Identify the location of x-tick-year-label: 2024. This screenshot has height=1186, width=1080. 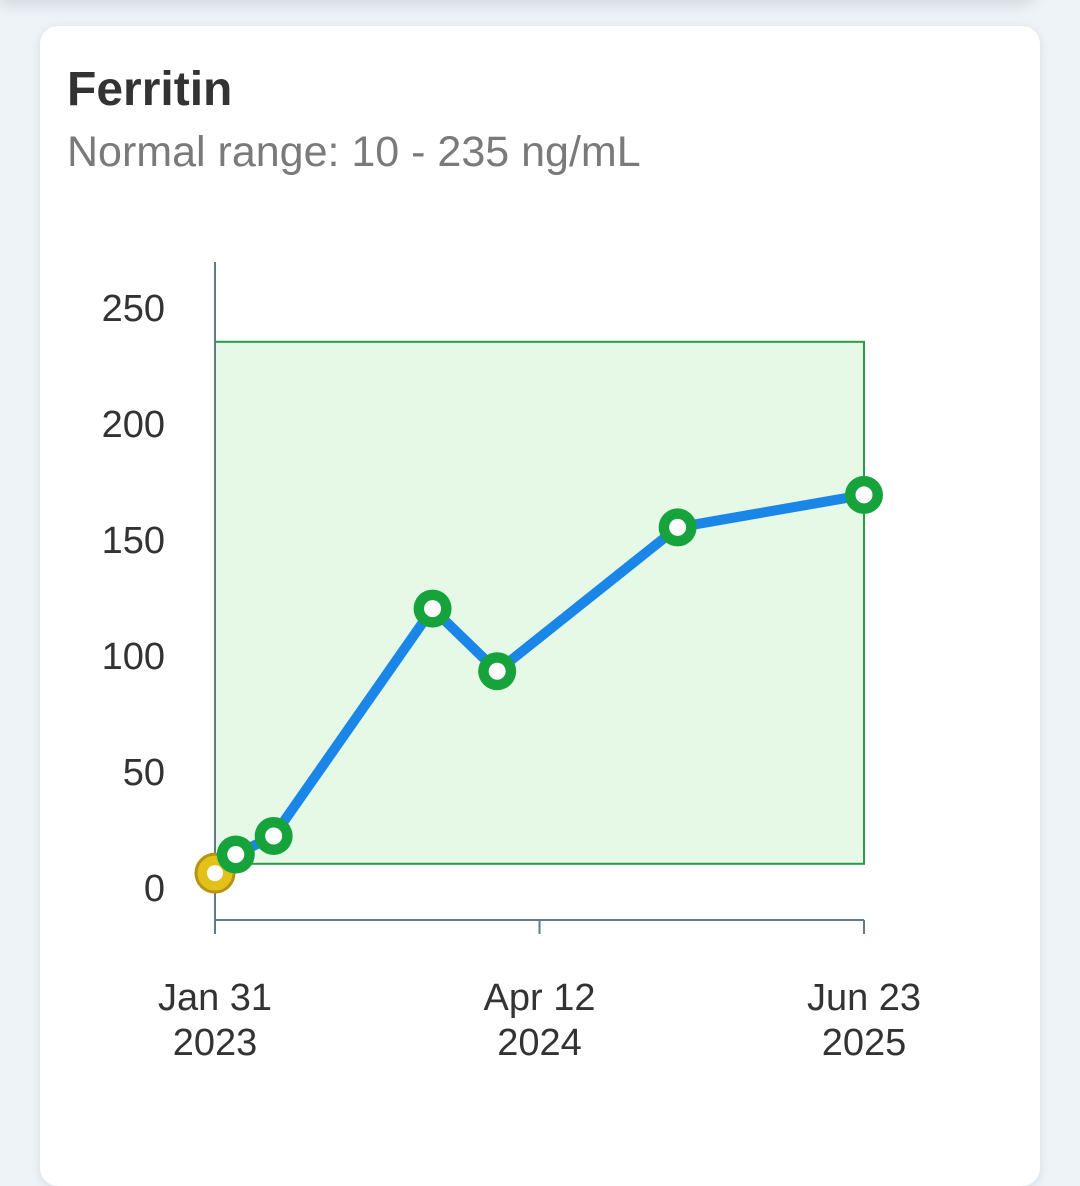
(539, 1043).